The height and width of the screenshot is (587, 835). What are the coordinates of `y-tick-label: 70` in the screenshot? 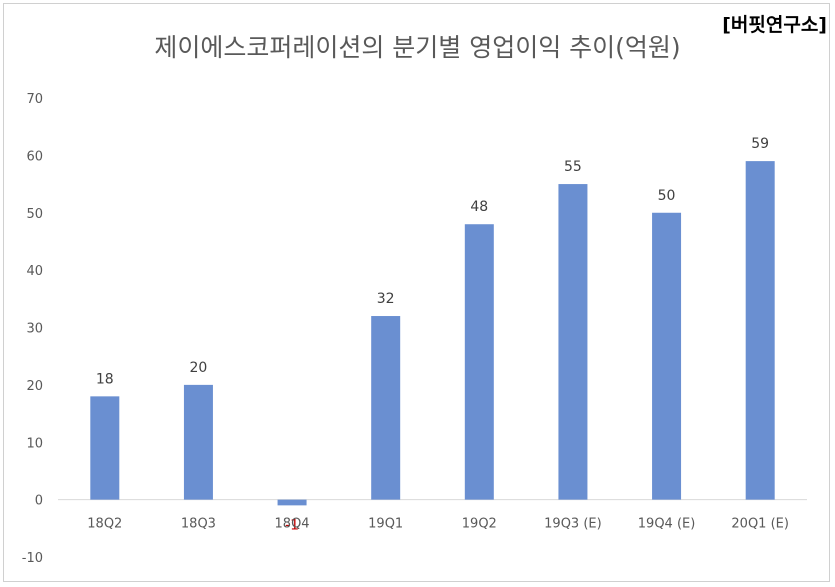 It's located at (34, 99).